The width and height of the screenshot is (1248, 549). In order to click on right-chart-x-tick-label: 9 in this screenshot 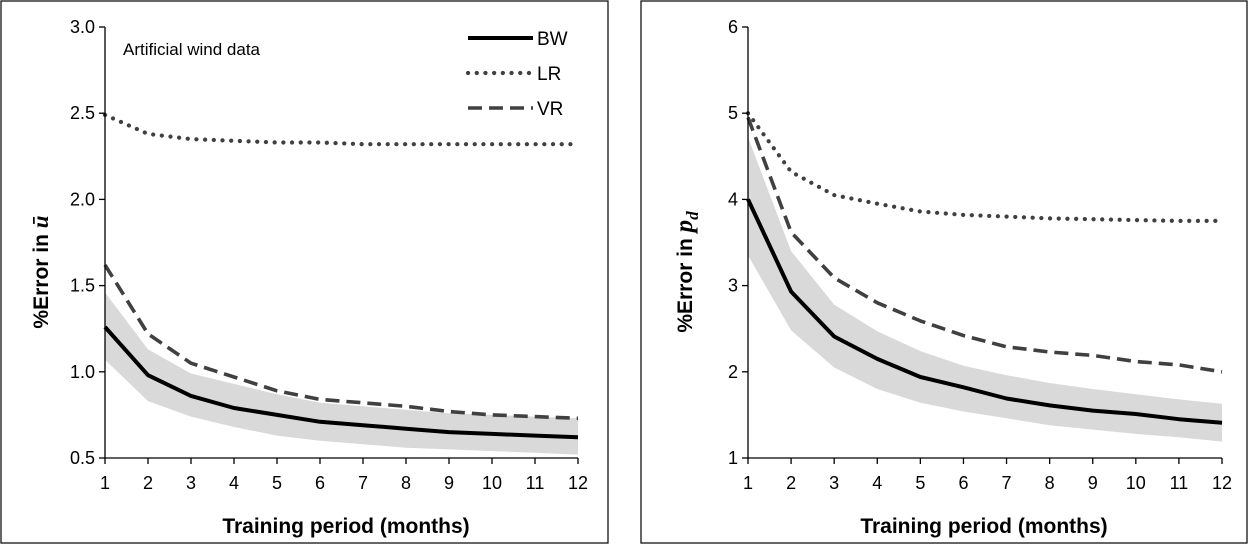, I will do `click(1093, 483)`.